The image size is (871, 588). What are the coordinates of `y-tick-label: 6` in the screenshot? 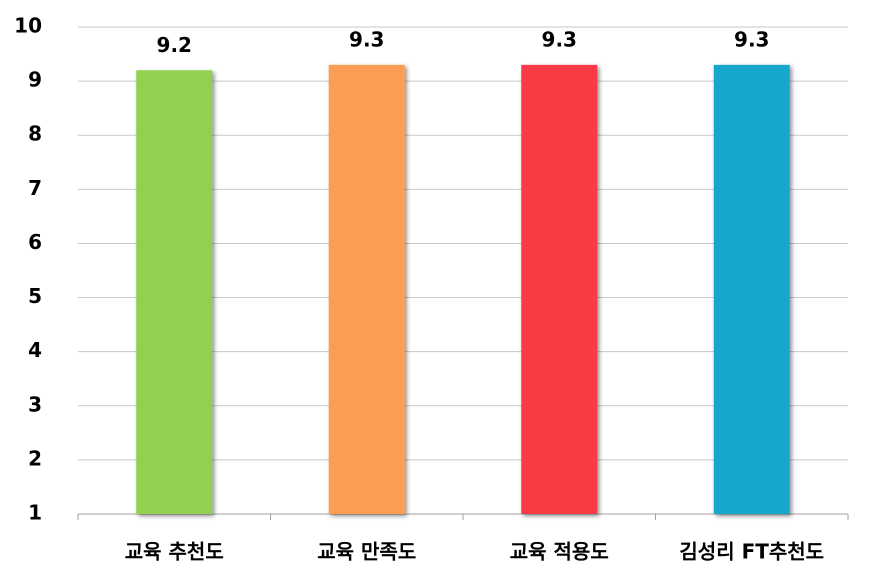 It's located at (35, 242).